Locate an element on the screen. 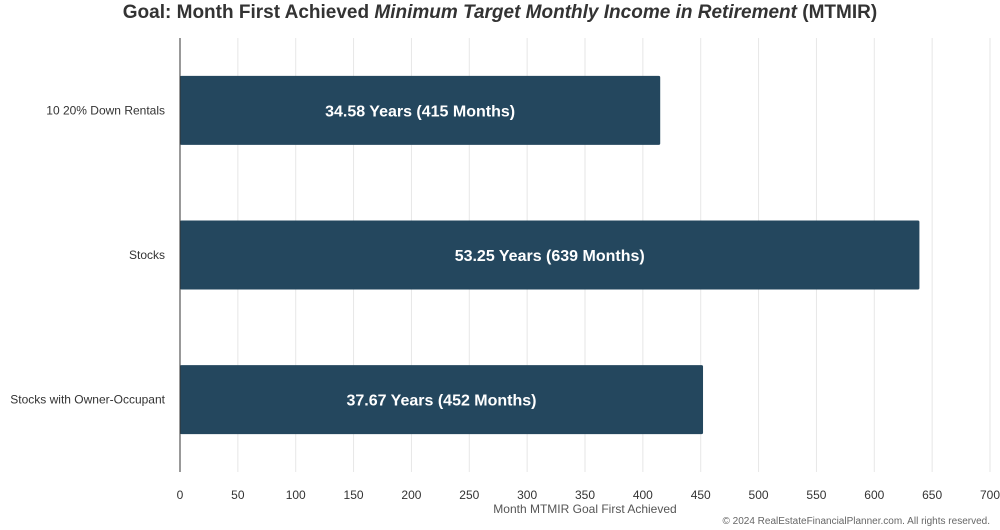 The width and height of the screenshot is (1000, 530). data-label: 34.58 Years (415 Months) is located at coordinates (420, 111).